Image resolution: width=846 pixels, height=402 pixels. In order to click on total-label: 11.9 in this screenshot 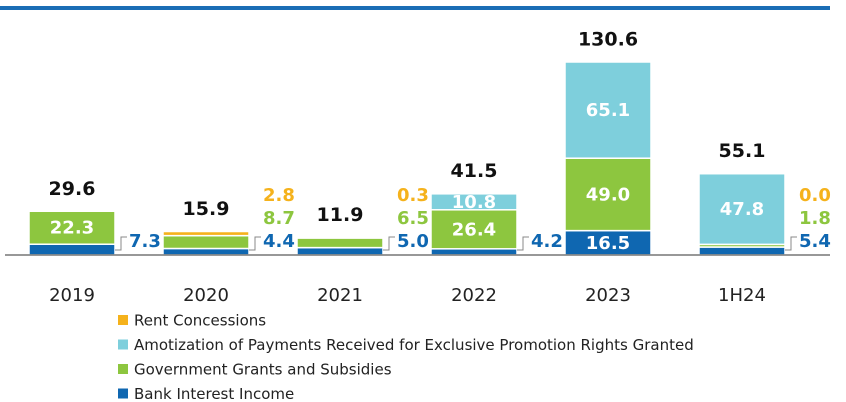, I will do `click(340, 215)`.